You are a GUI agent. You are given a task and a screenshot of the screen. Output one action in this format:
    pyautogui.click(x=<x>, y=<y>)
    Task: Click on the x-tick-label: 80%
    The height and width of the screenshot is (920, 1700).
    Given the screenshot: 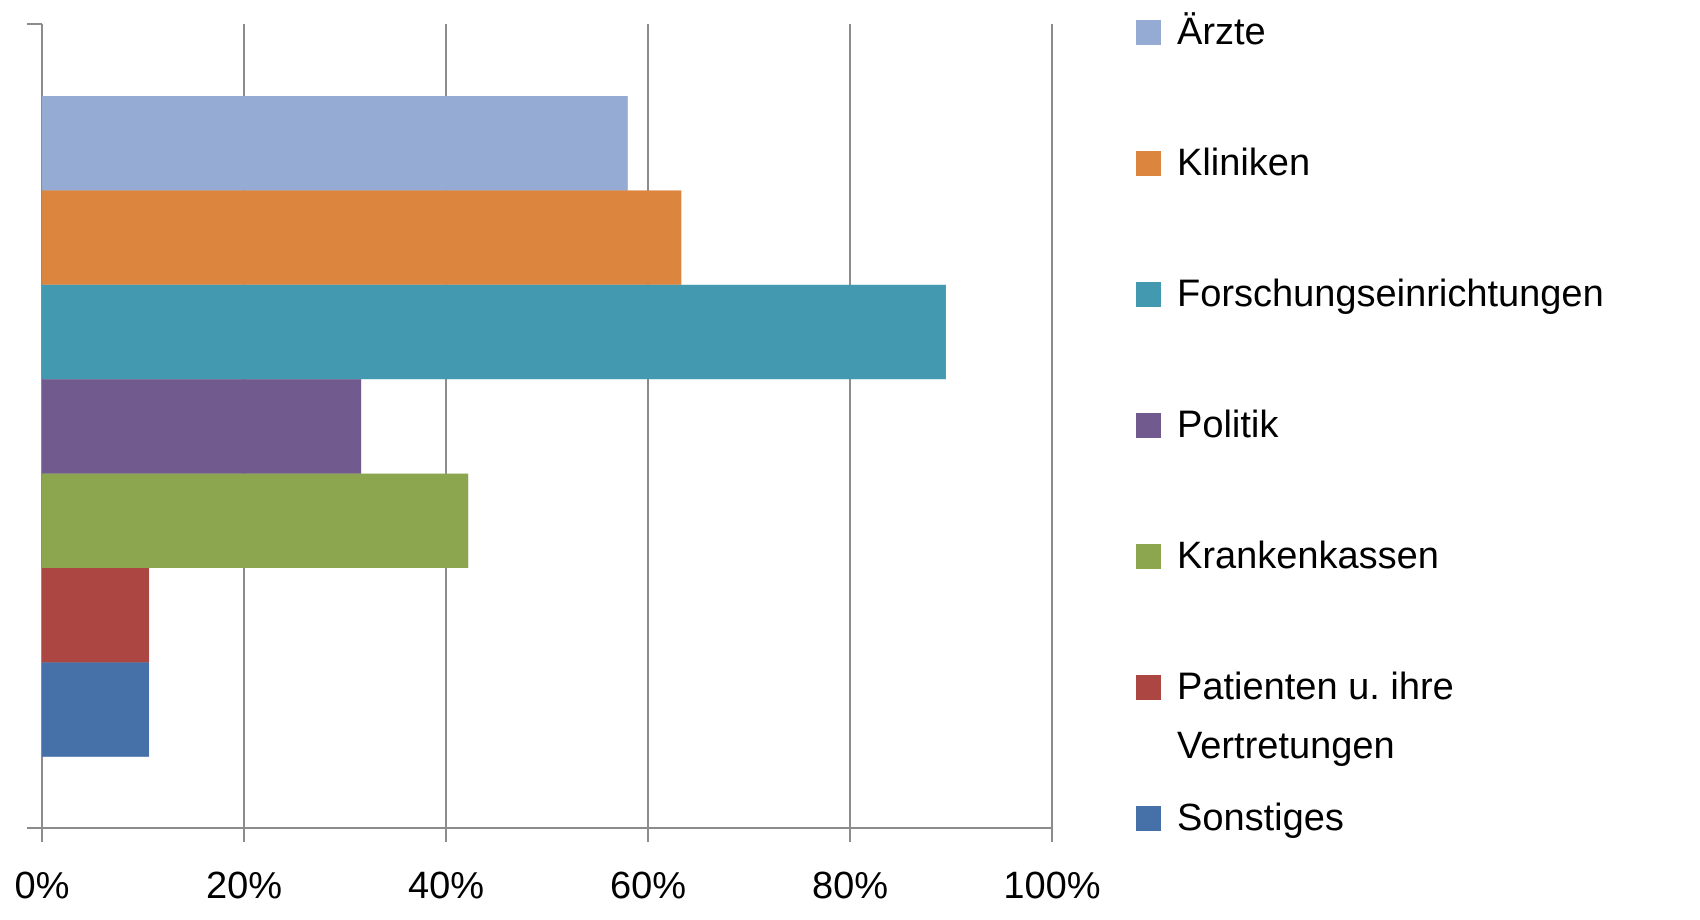 What is the action you would take?
    pyautogui.click(x=850, y=886)
    